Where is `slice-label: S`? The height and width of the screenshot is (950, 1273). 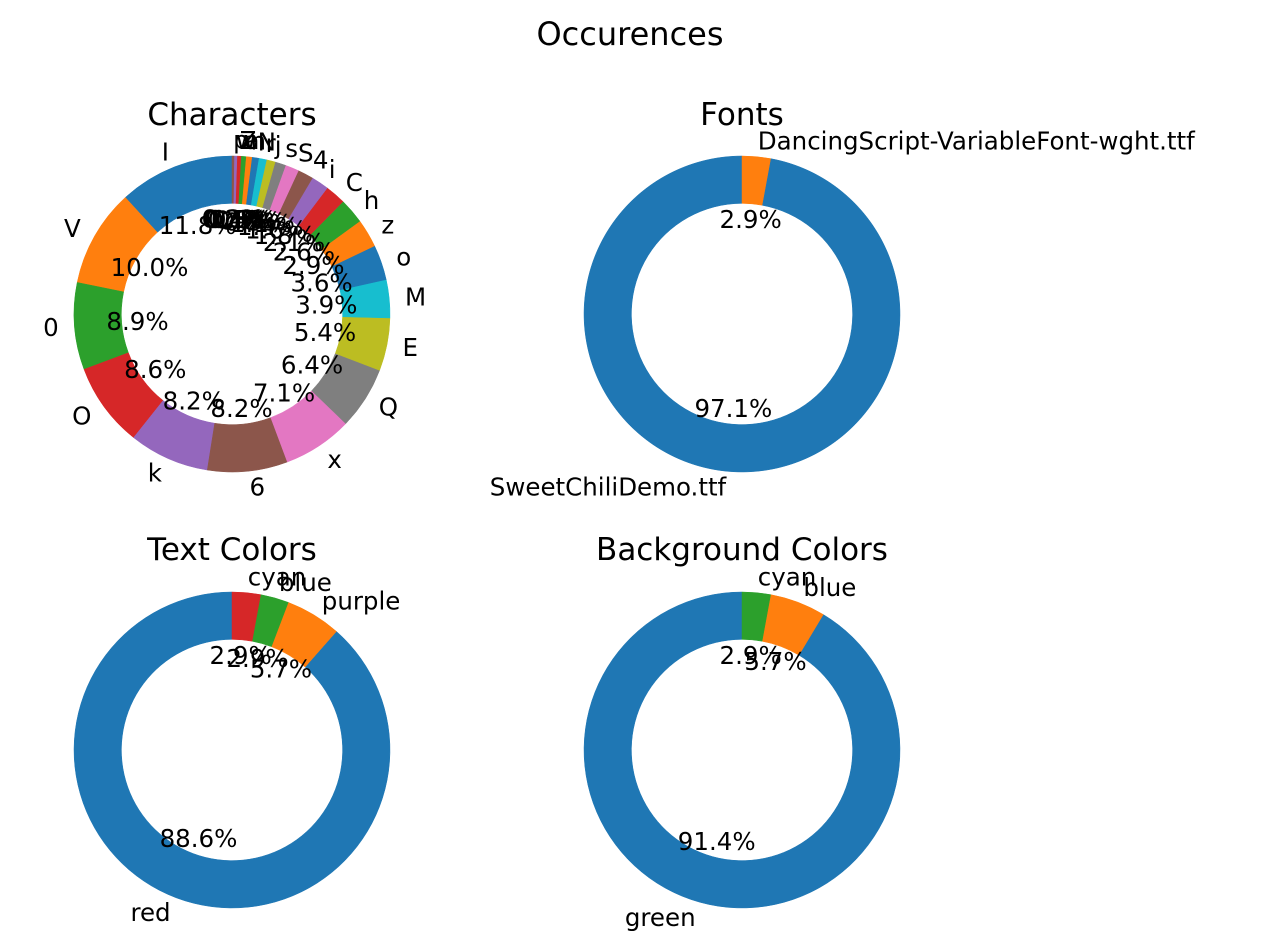 slice-label: S is located at coordinates (306, 153).